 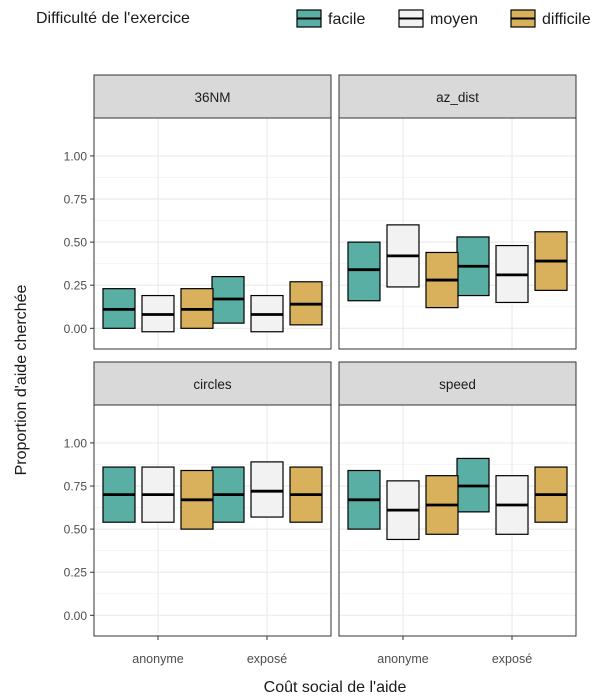 I want to click on legend-item-moyen: moyen, so click(x=438, y=18).